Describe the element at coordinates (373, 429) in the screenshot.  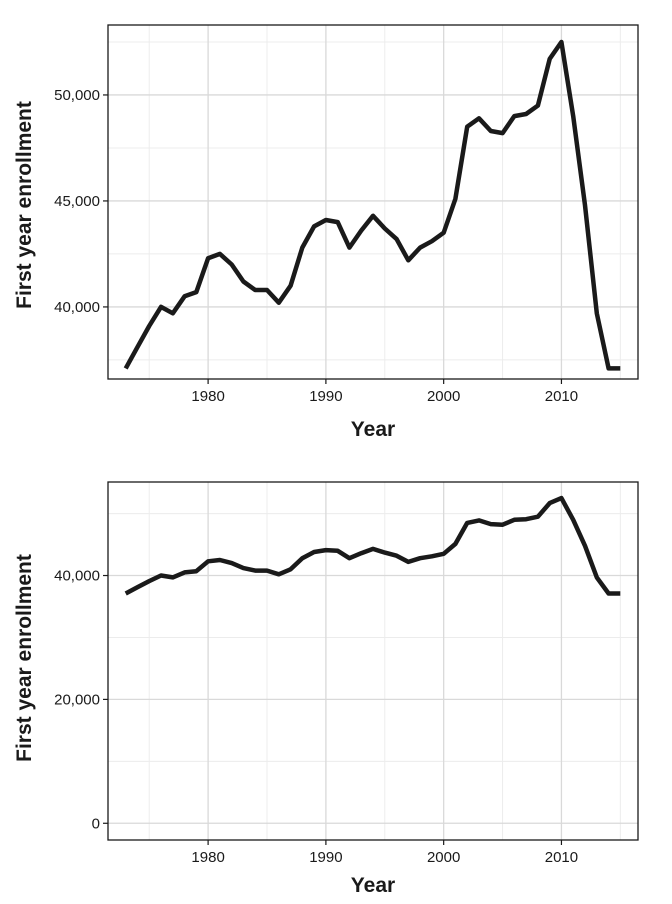
I see `chart-top-x-axis-title: Year` at that location.